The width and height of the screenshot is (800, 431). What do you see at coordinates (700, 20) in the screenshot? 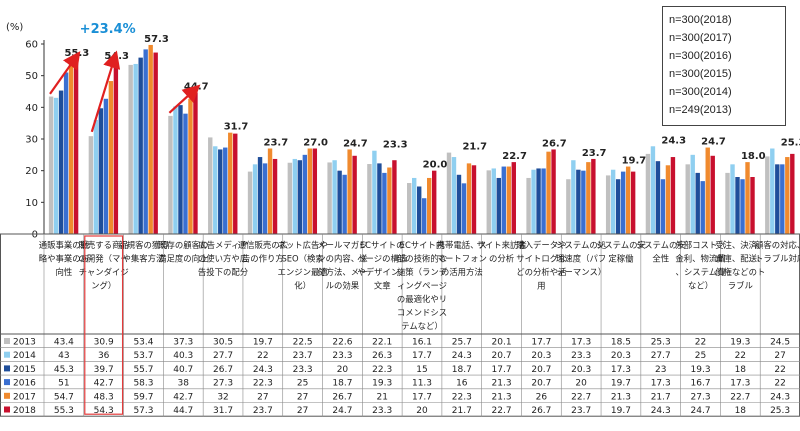
I see `legend-entry: n=300(2018)` at bounding box center [700, 20].